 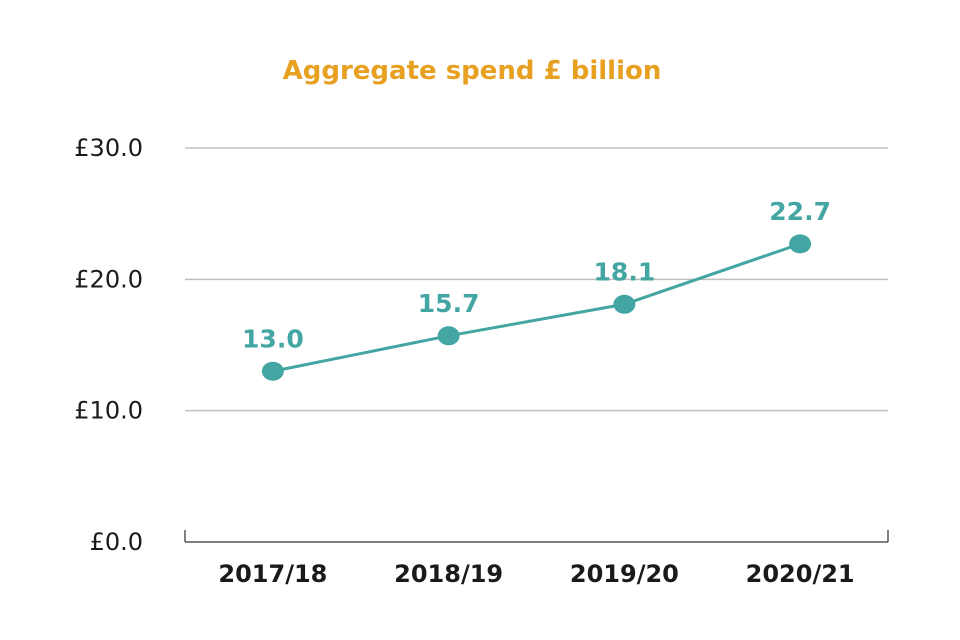 I want to click on series-line, so click(x=536, y=307).